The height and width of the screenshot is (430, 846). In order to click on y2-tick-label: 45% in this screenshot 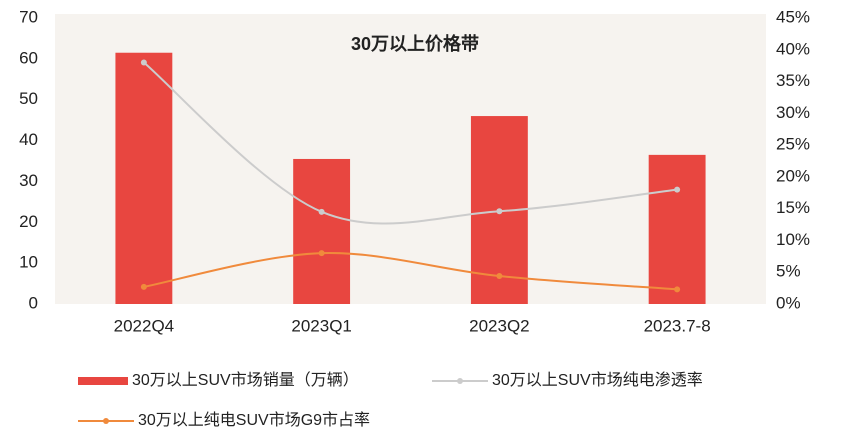, I will do `click(793, 16)`.